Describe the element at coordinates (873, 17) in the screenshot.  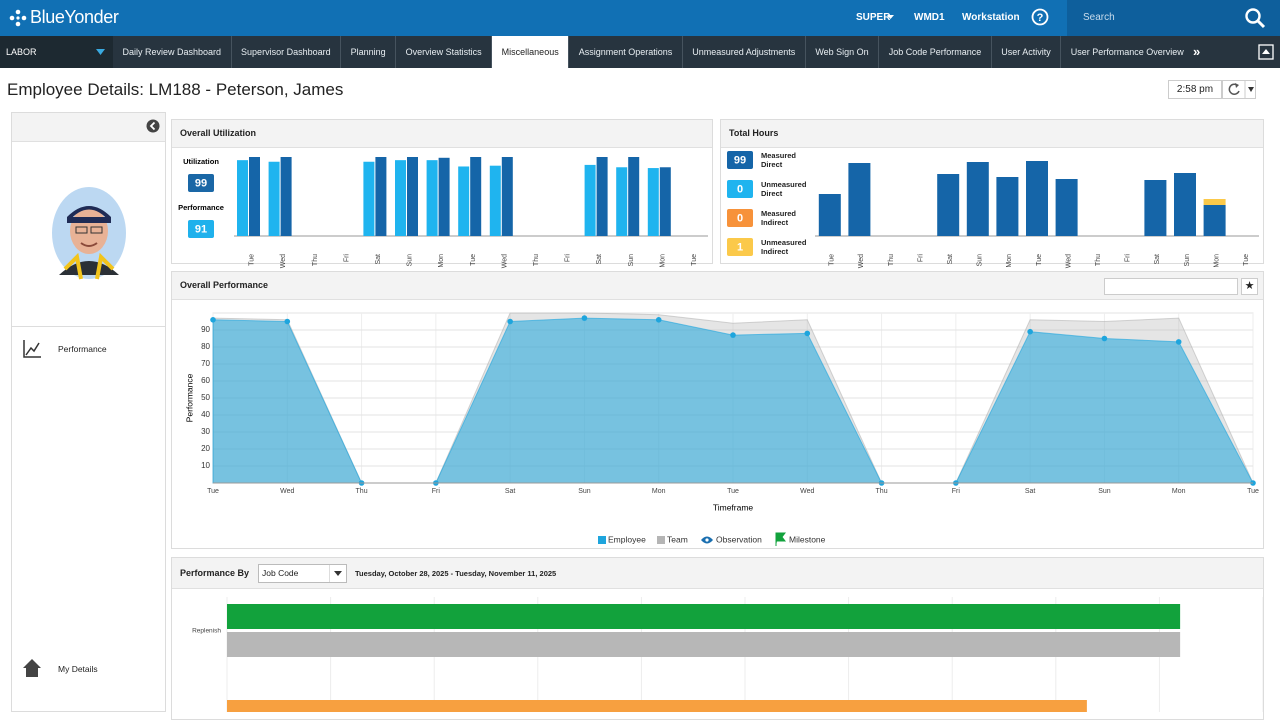
I see `menu-item: SUPER` at that location.